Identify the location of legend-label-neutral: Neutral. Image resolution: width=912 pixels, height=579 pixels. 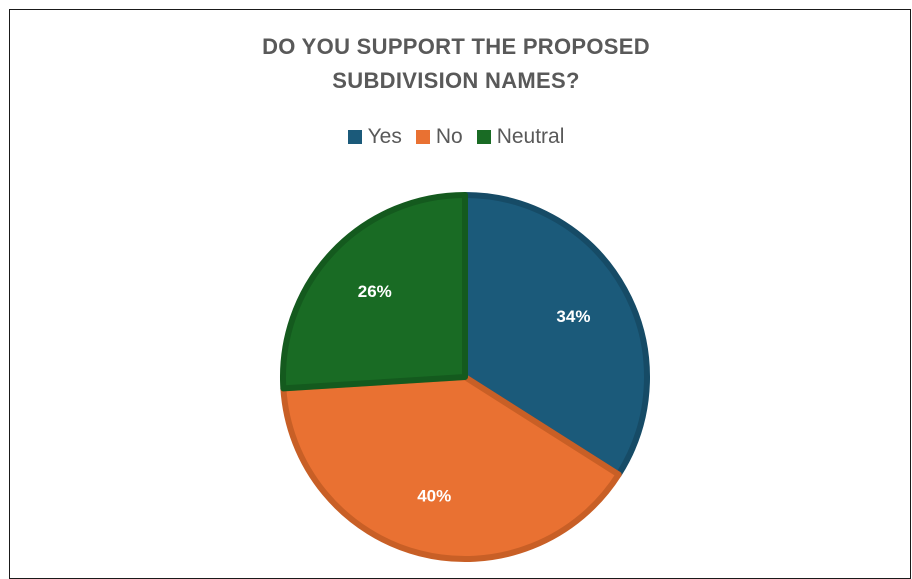
(530, 136).